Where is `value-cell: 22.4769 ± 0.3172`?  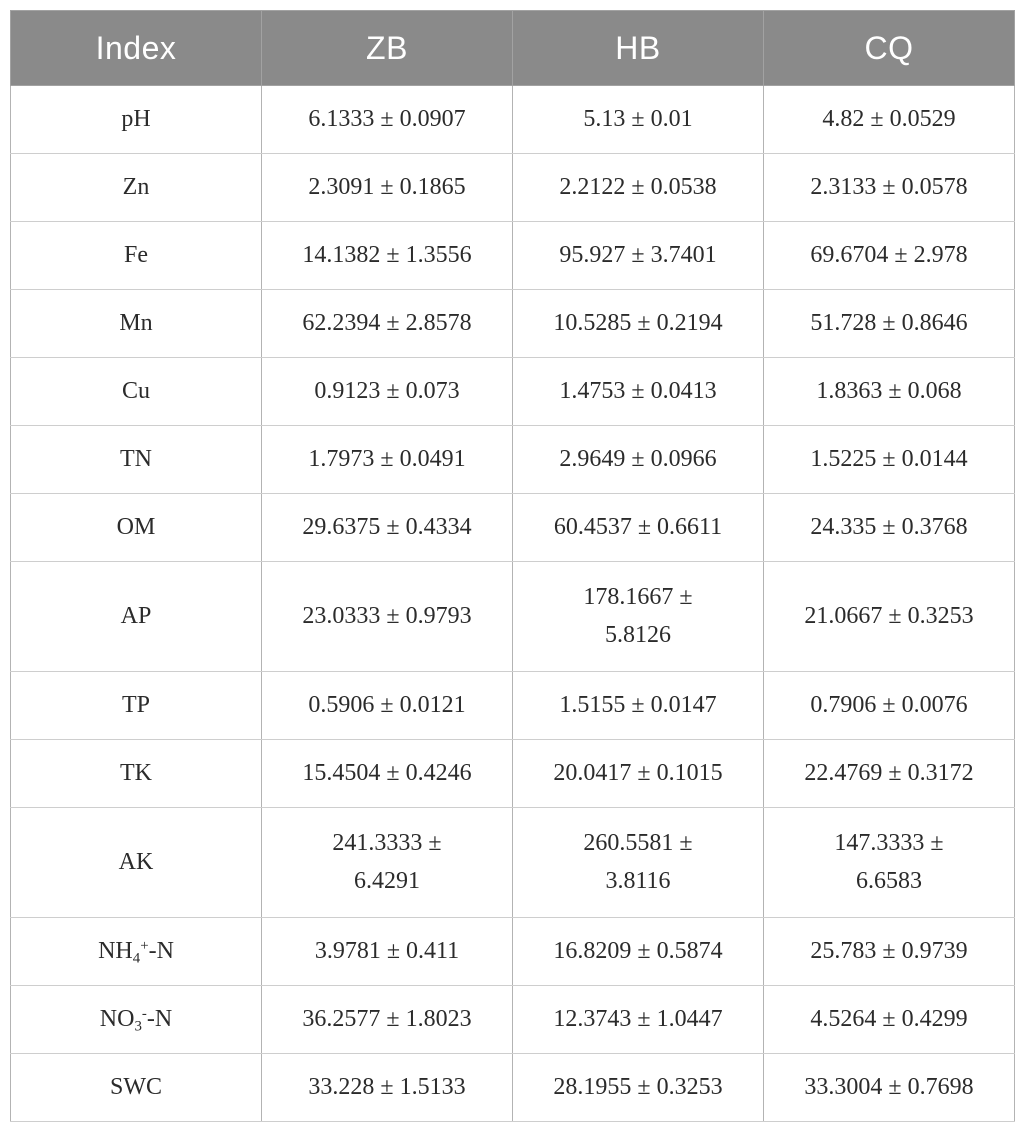 value-cell: 22.4769 ± 0.3172 is located at coordinates (889, 773).